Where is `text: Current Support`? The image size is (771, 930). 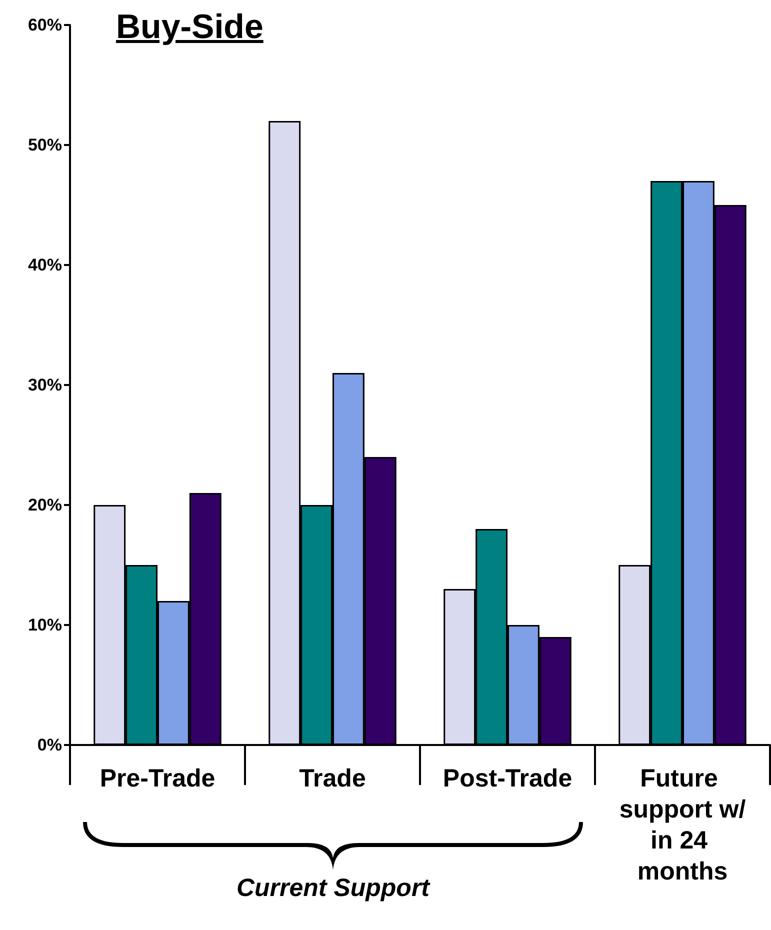 text: Current Support is located at coordinates (333, 888).